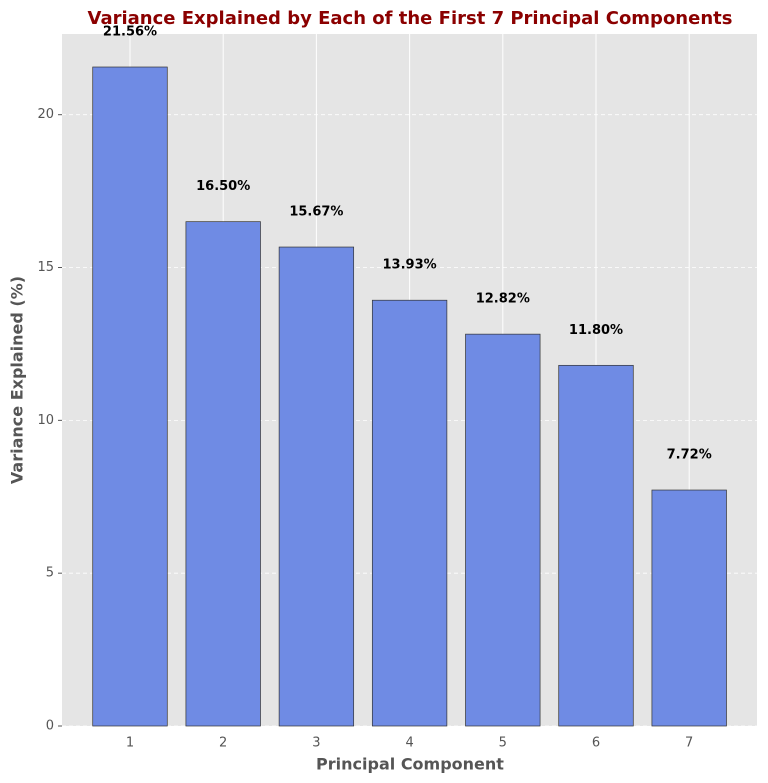 This screenshot has height=783, width=768. What do you see at coordinates (130, 743) in the screenshot?
I see `x-tick-label: 1` at bounding box center [130, 743].